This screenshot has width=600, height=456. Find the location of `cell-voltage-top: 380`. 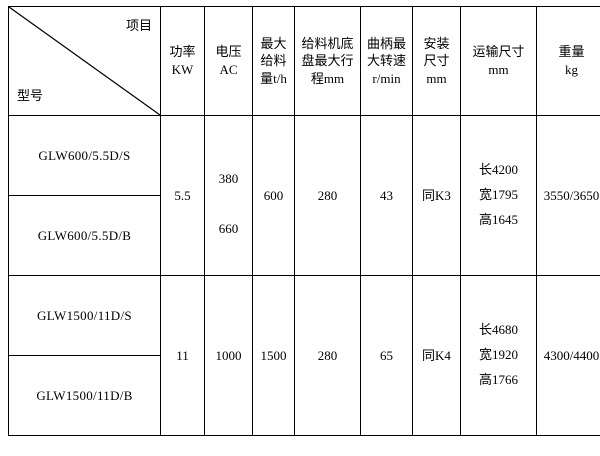

cell-voltage-top: 380 is located at coordinates (228, 179).